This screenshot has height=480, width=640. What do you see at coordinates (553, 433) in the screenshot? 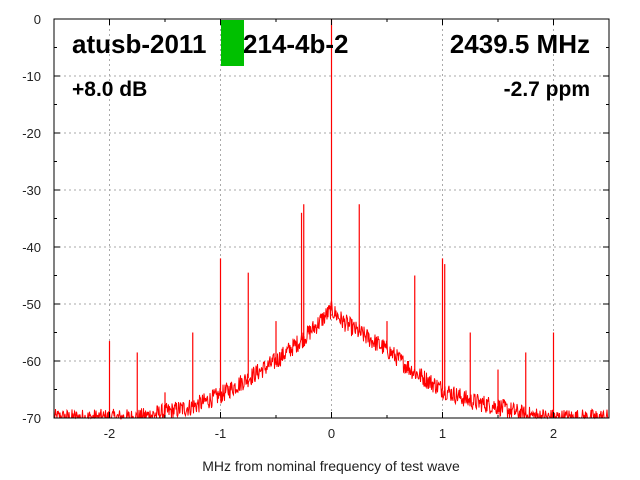
I see `x-tick-label: 2` at bounding box center [553, 433].